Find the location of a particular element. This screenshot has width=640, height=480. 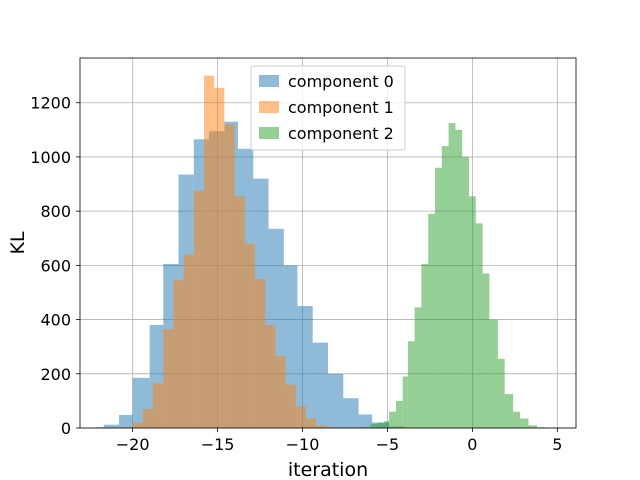

y-axis-label: KL is located at coordinates (18, 242).